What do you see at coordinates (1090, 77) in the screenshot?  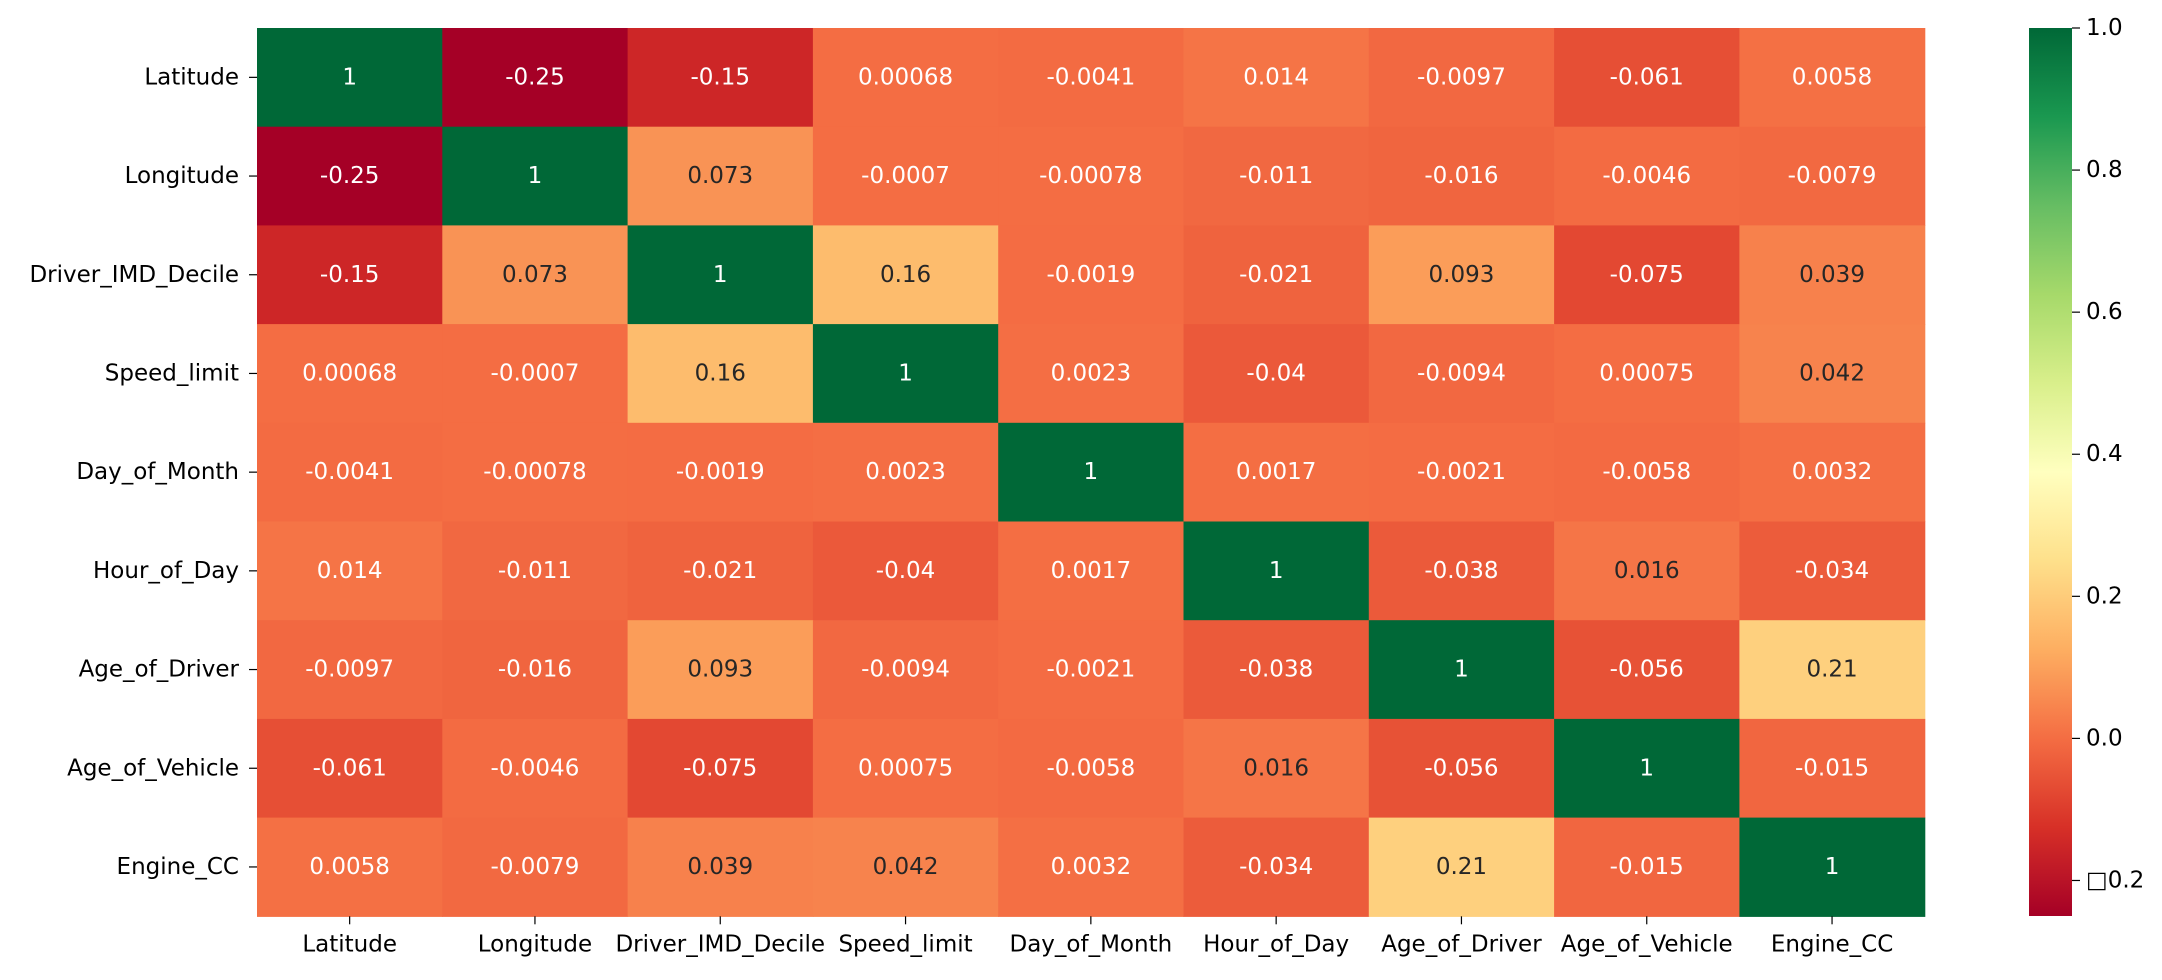 I see `heatmap-cell-value: -0.0041` at bounding box center [1090, 77].